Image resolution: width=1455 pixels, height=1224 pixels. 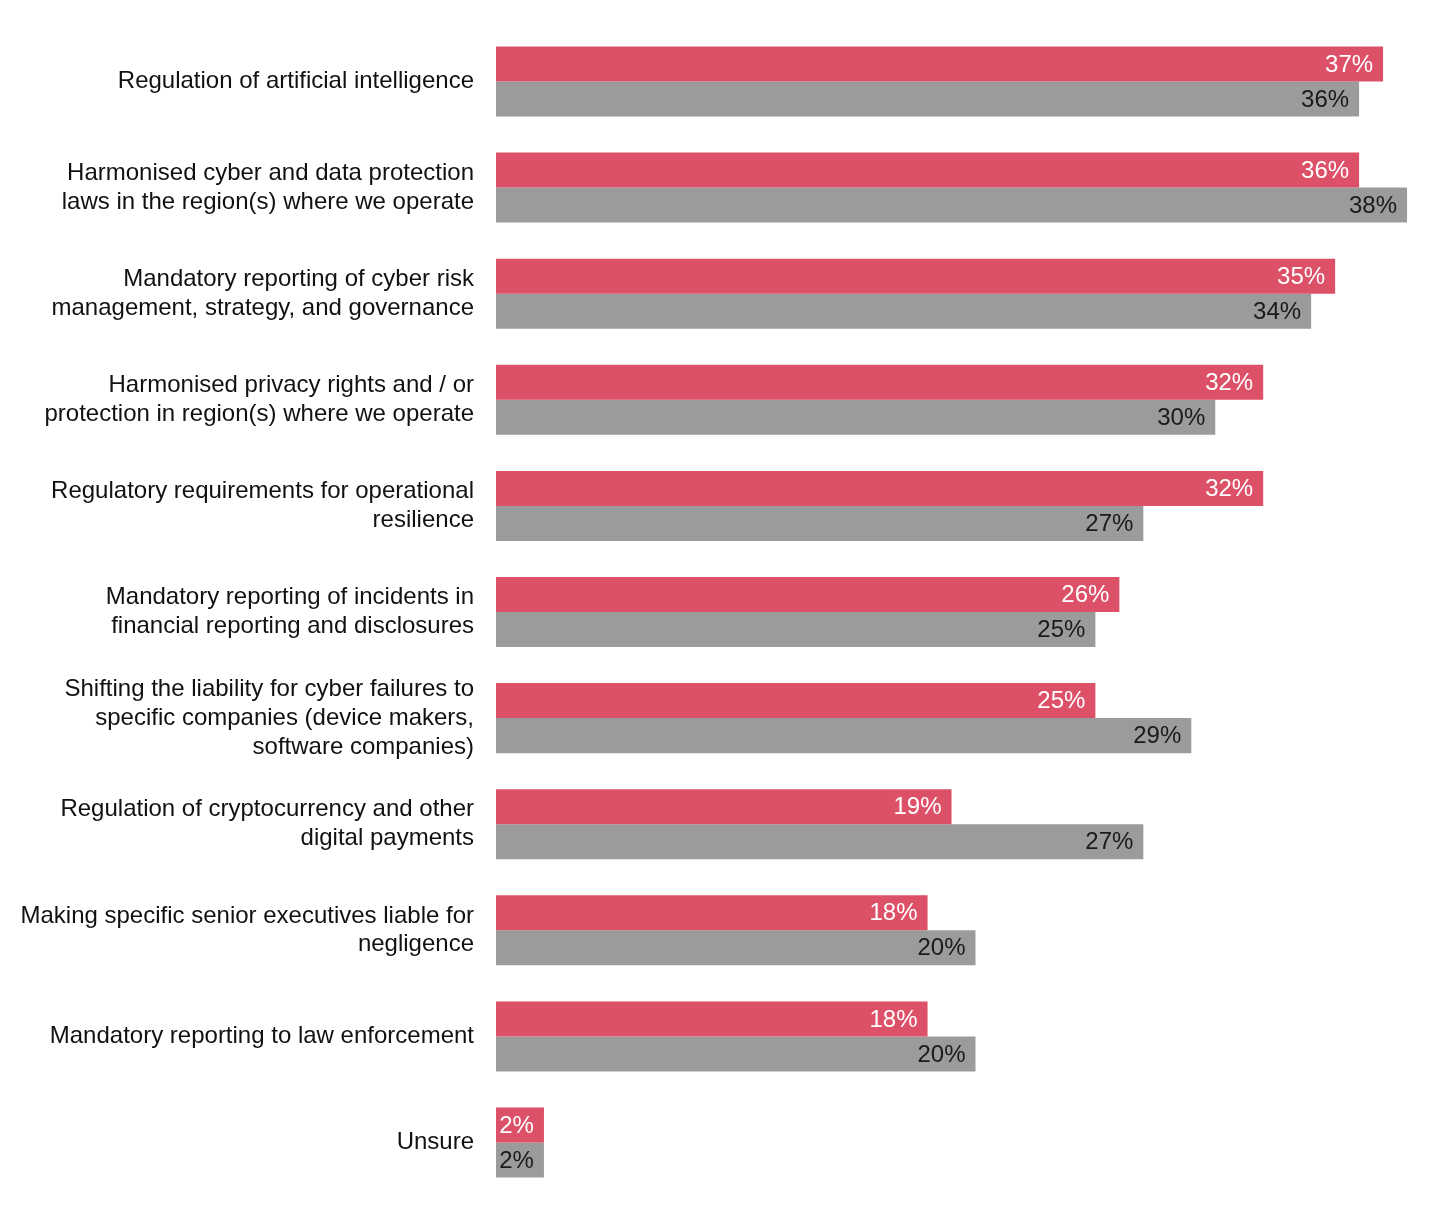 What do you see at coordinates (247, 928) in the screenshot?
I see `y-tick-label: Making specific senior executives liable for negligence` at bounding box center [247, 928].